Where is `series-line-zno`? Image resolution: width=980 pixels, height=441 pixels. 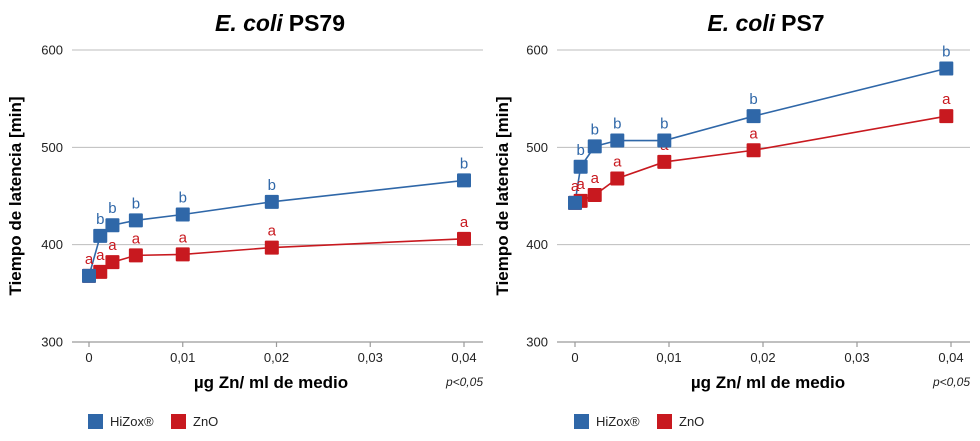 series-line-zno is located at coordinates (760, 159).